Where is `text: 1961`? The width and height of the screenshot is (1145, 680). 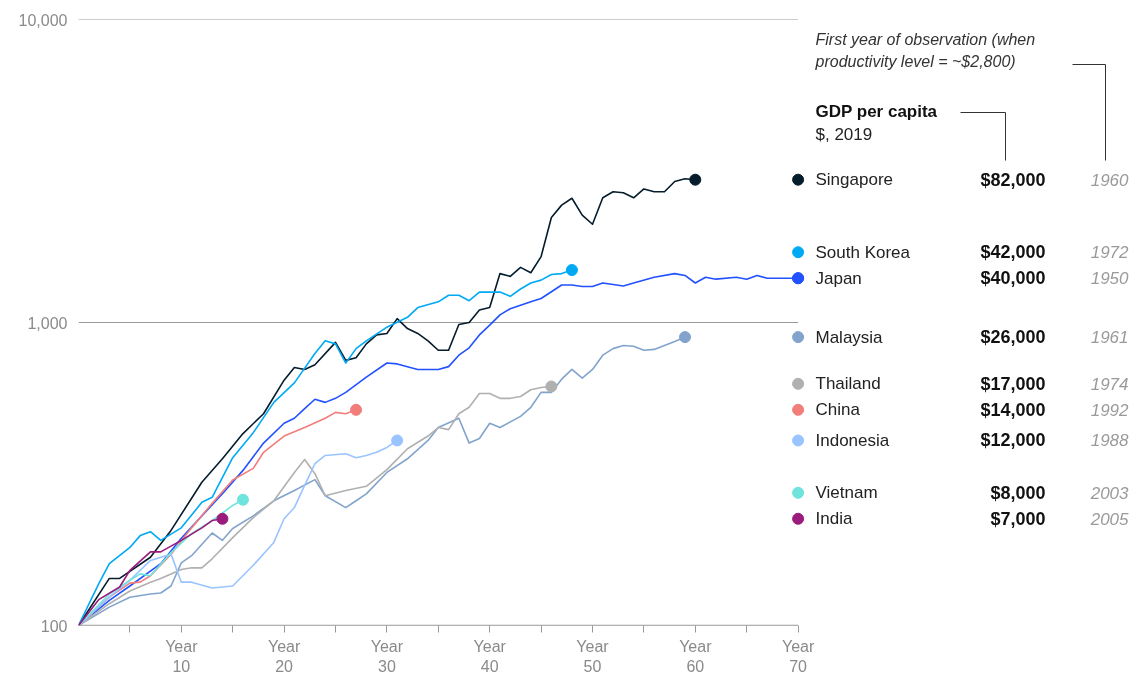
text: 1961 is located at coordinates (1109, 338).